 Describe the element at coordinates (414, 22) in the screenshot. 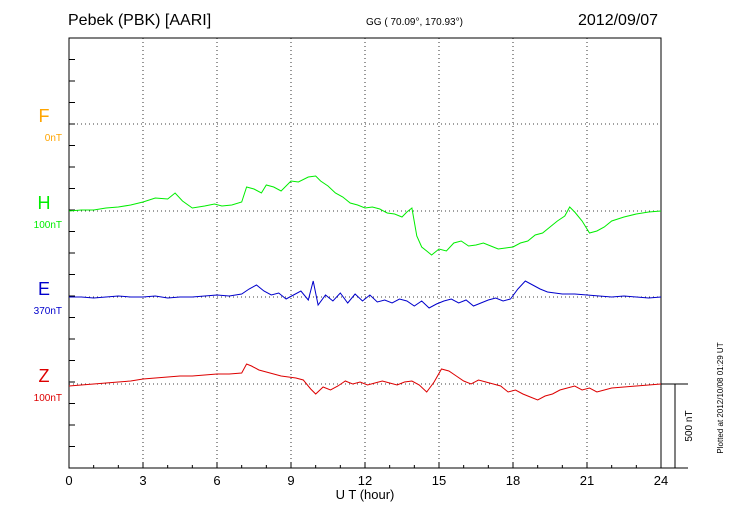

I see `station-coordinates: GG ( 70.09°, 170.93°)` at that location.